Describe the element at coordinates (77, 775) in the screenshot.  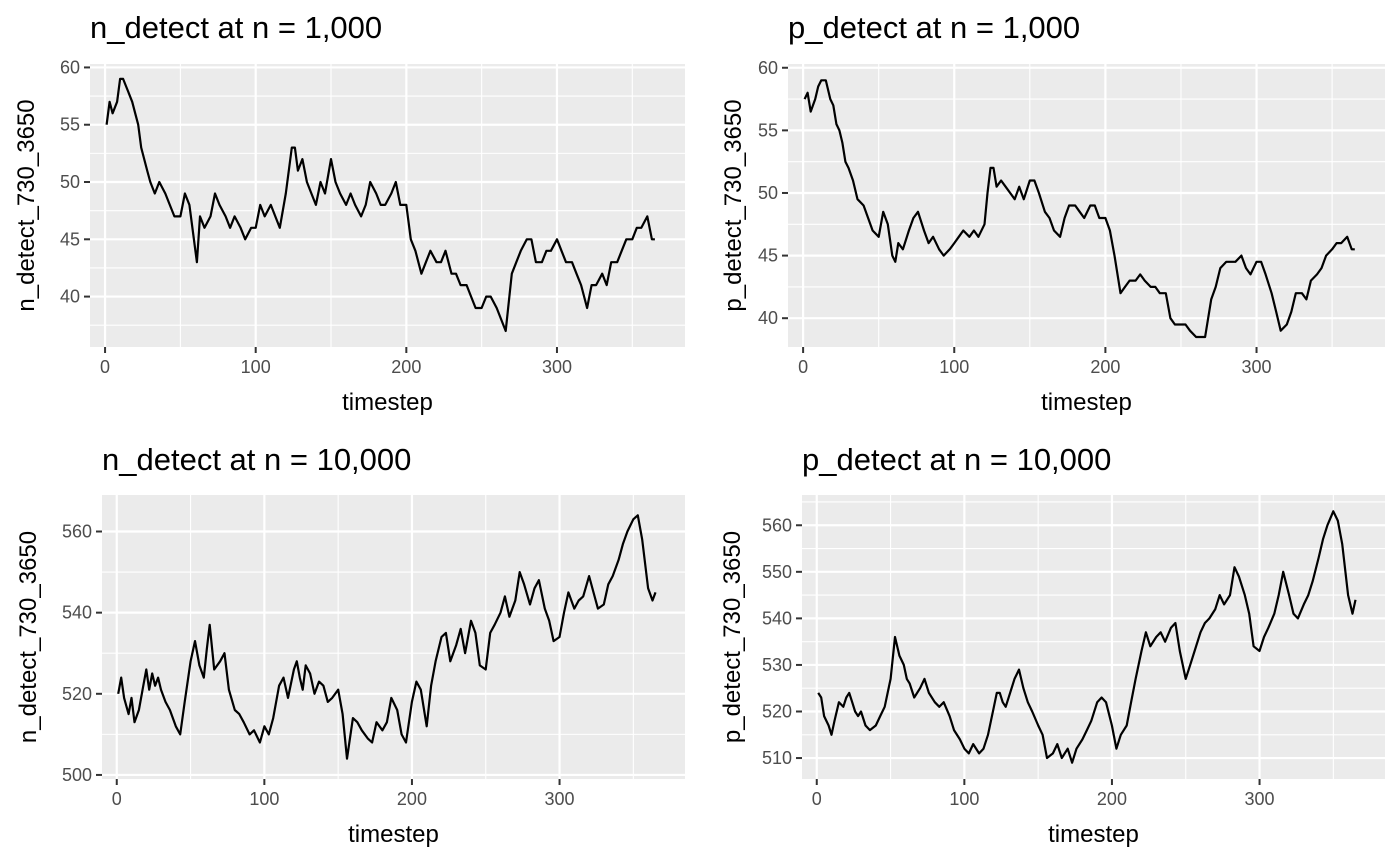
I see `y-tick-label: 500` at that location.